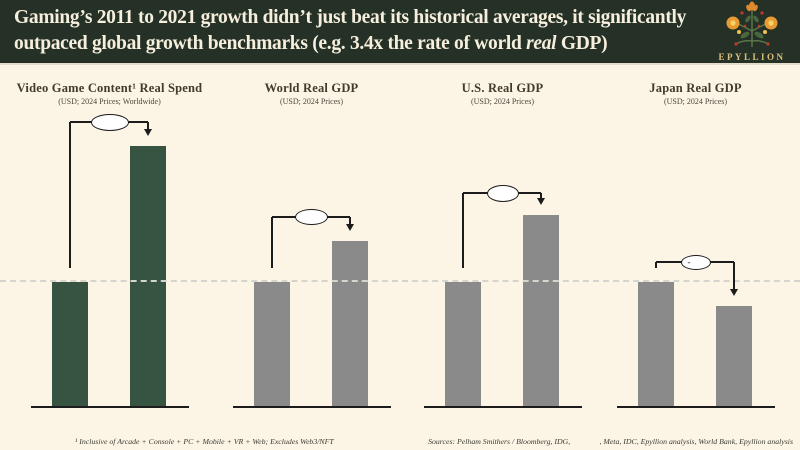  Describe the element at coordinates (695, 262) in the screenshot. I see `growth-label-oval: -` at that location.